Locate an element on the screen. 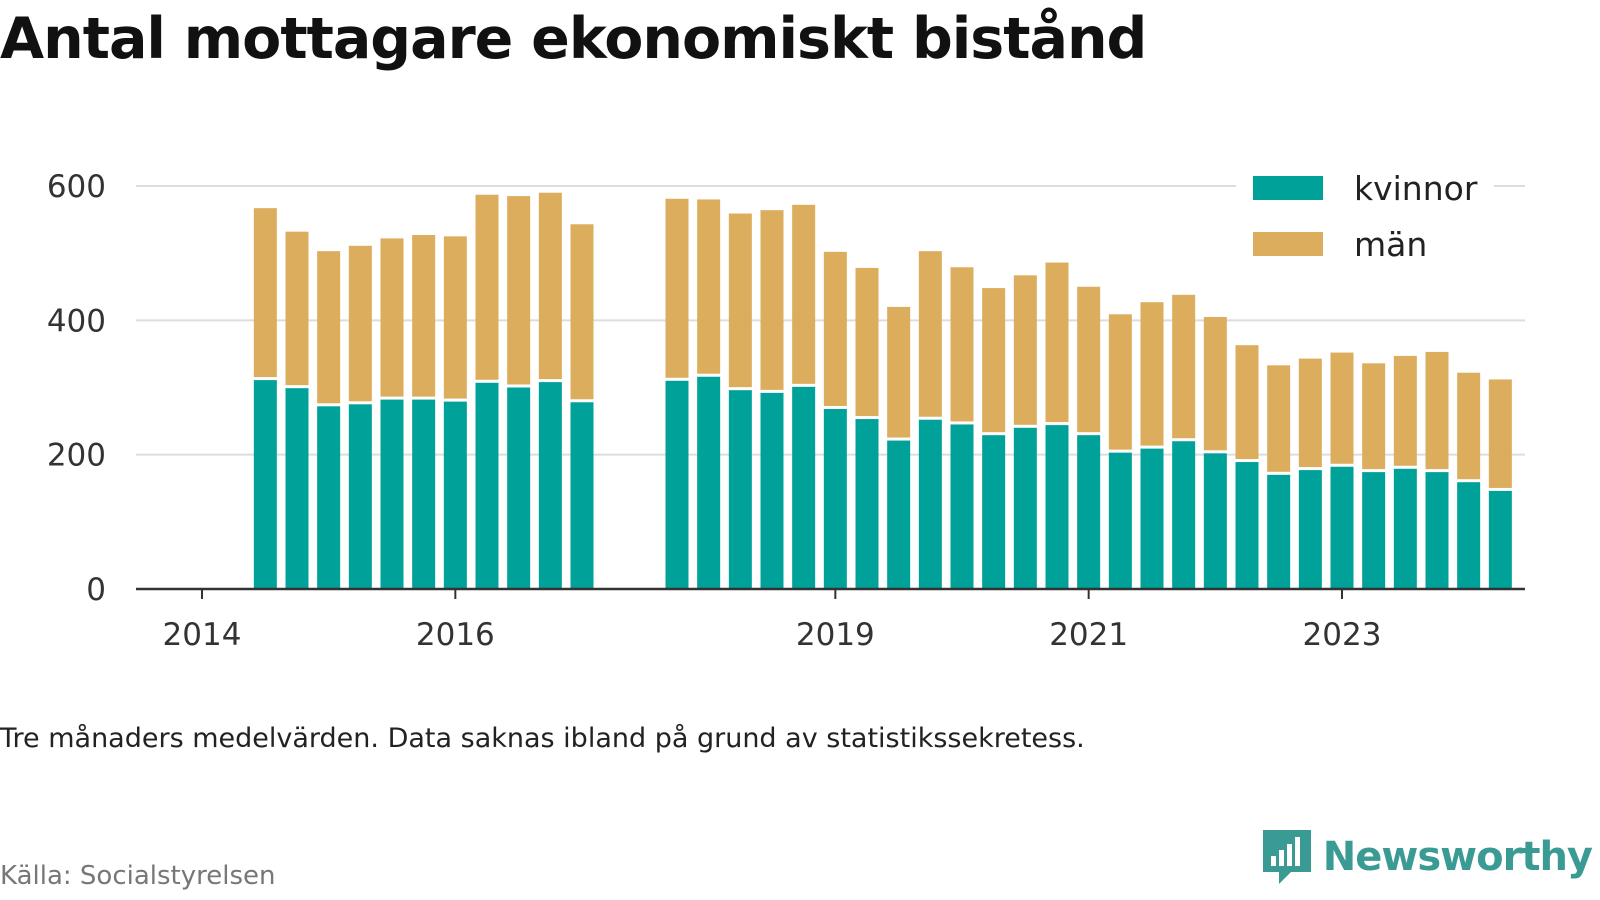 The height and width of the screenshot is (900, 1600). legend-label: kvinnor is located at coordinates (1416, 188).